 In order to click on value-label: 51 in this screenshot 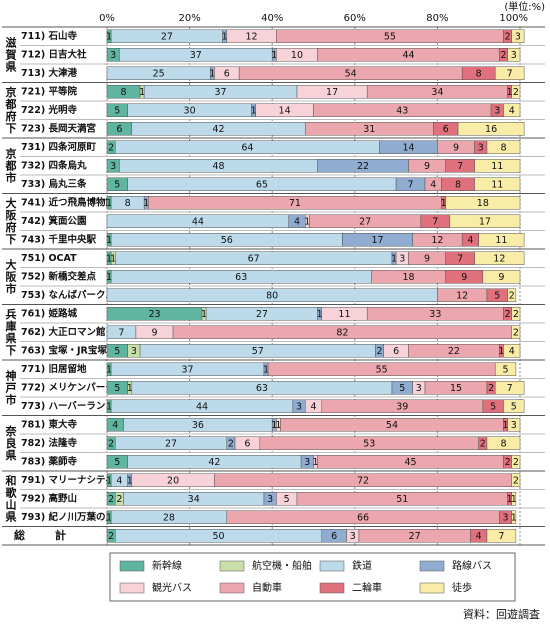, I will do `click(402, 499)`.